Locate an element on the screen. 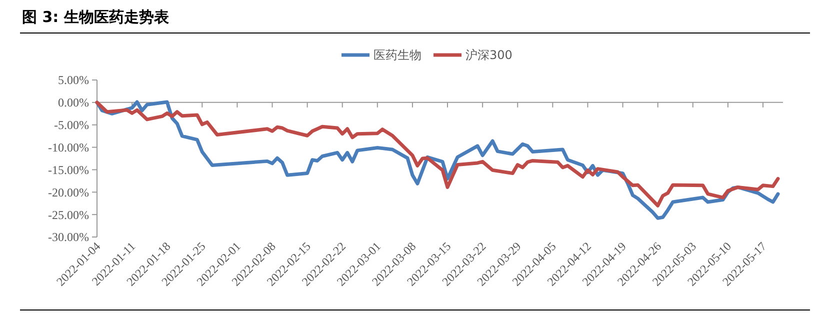 The image size is (820, 334). legend-label: 沪深300 is located at coordinates (489, 55).